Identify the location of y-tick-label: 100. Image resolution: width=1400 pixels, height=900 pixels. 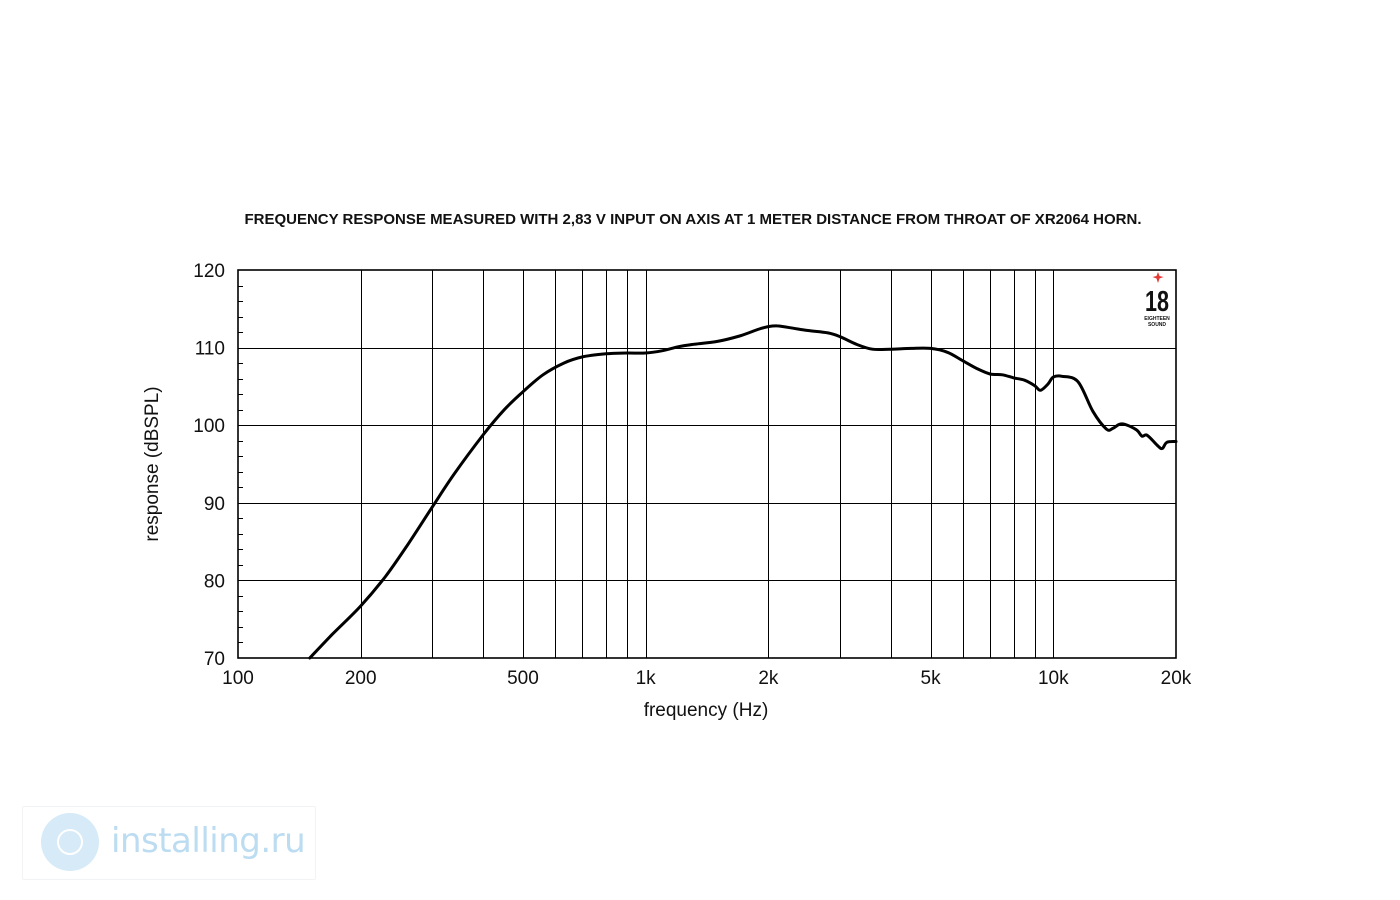
(209, 426).